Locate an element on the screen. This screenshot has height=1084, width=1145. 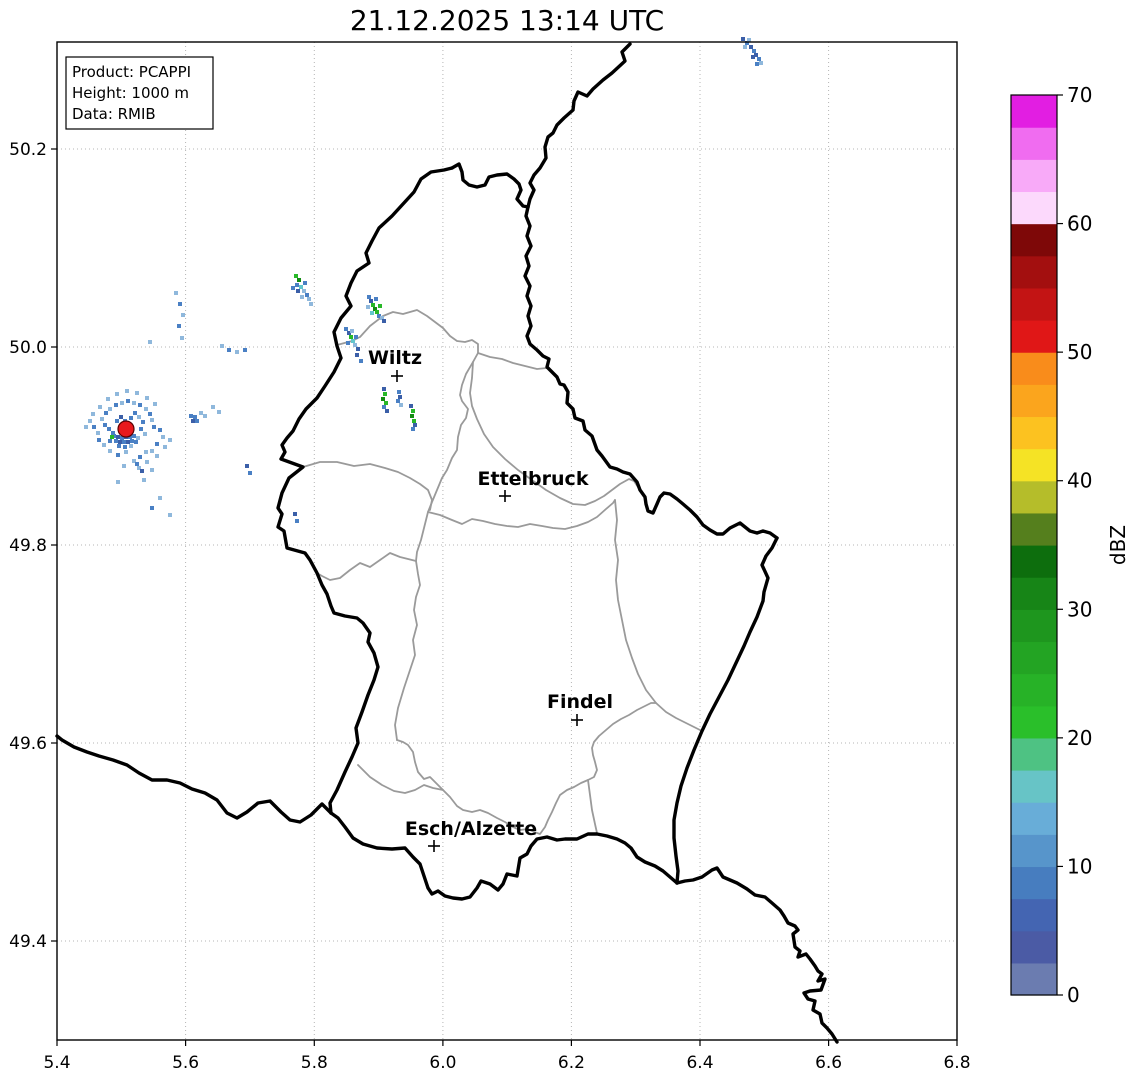
x-tick-label: 6.6 is located at coordinates (828, 1063).